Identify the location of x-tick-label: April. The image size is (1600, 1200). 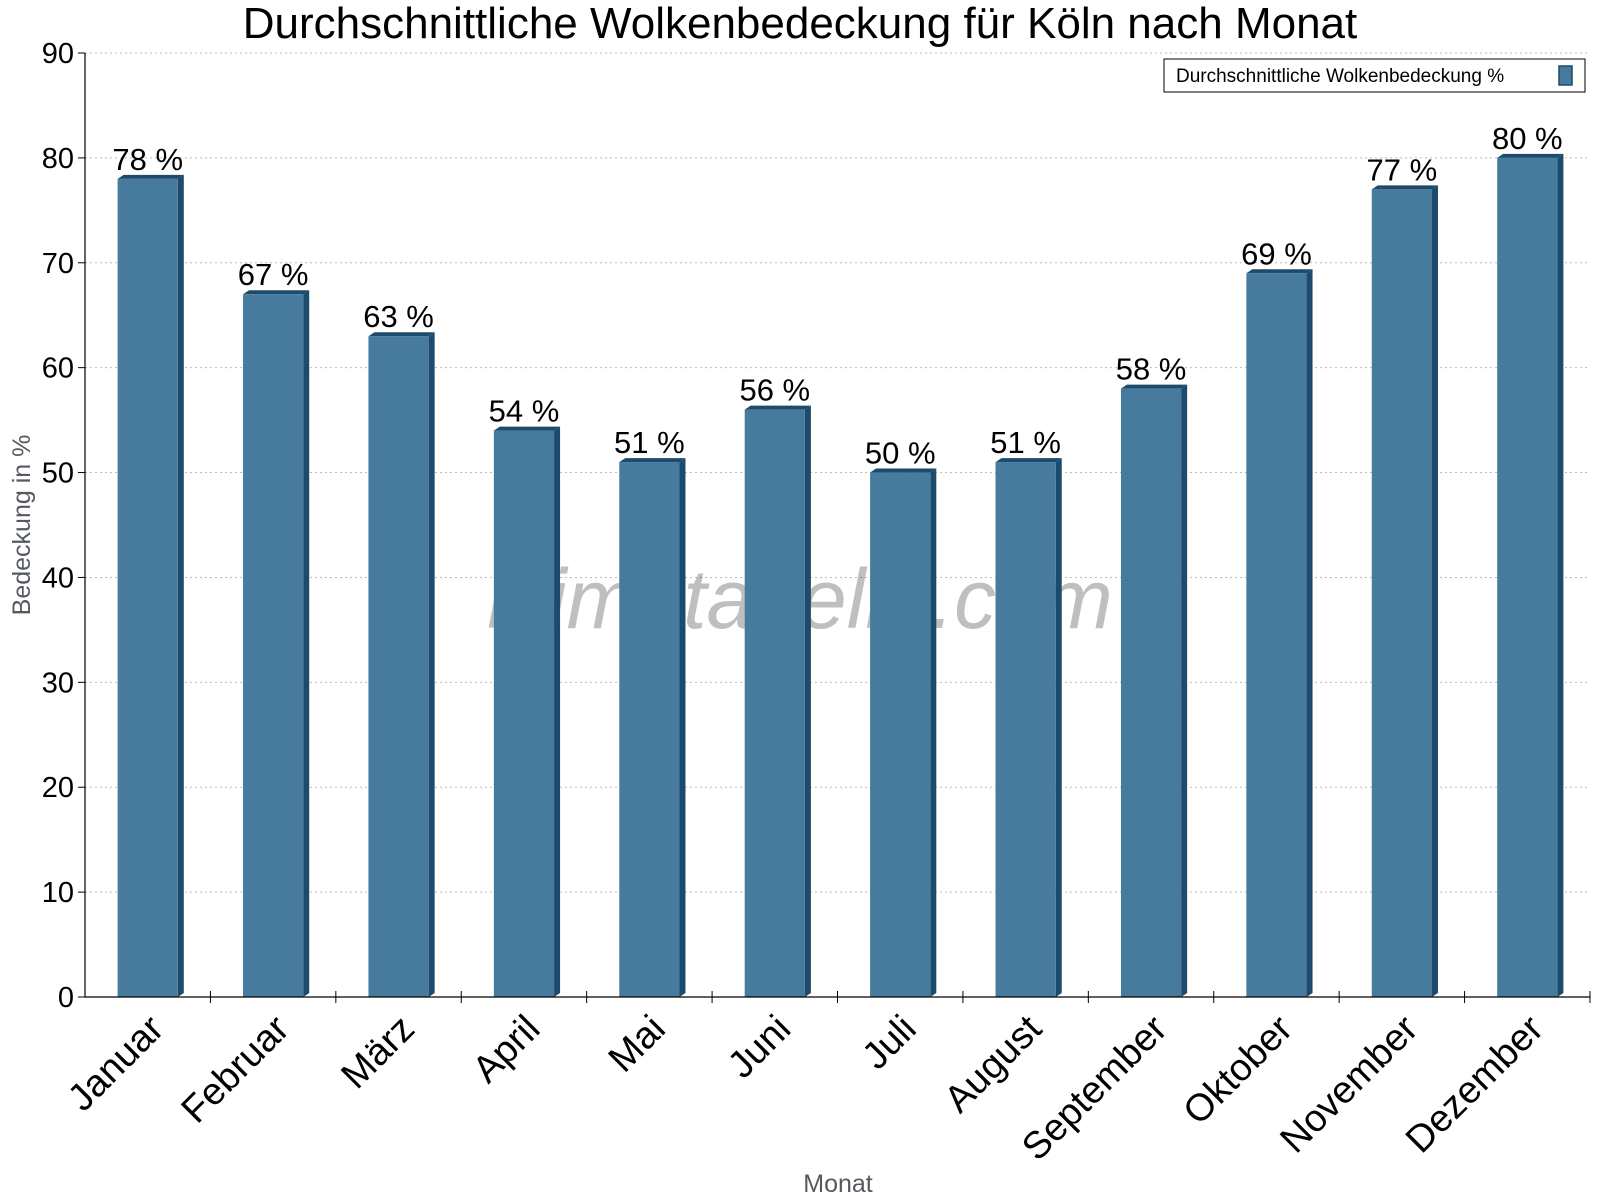
(506, 1049).